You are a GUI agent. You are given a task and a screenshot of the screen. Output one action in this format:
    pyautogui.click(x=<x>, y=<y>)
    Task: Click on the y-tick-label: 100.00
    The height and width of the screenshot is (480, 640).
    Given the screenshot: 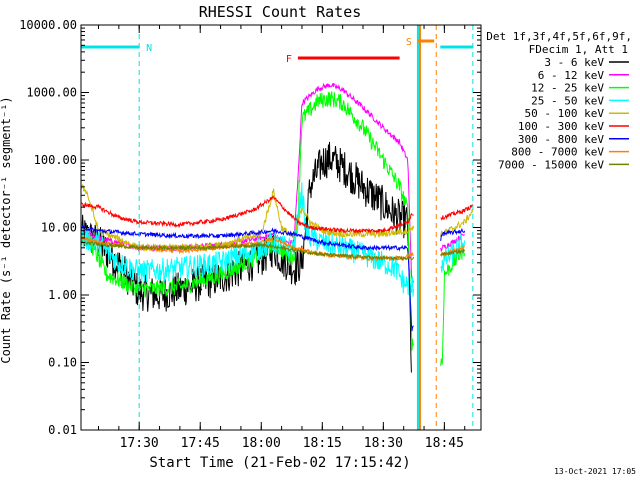 What is the action you would take?
    pyautogui.click(x=55, y=160)
    